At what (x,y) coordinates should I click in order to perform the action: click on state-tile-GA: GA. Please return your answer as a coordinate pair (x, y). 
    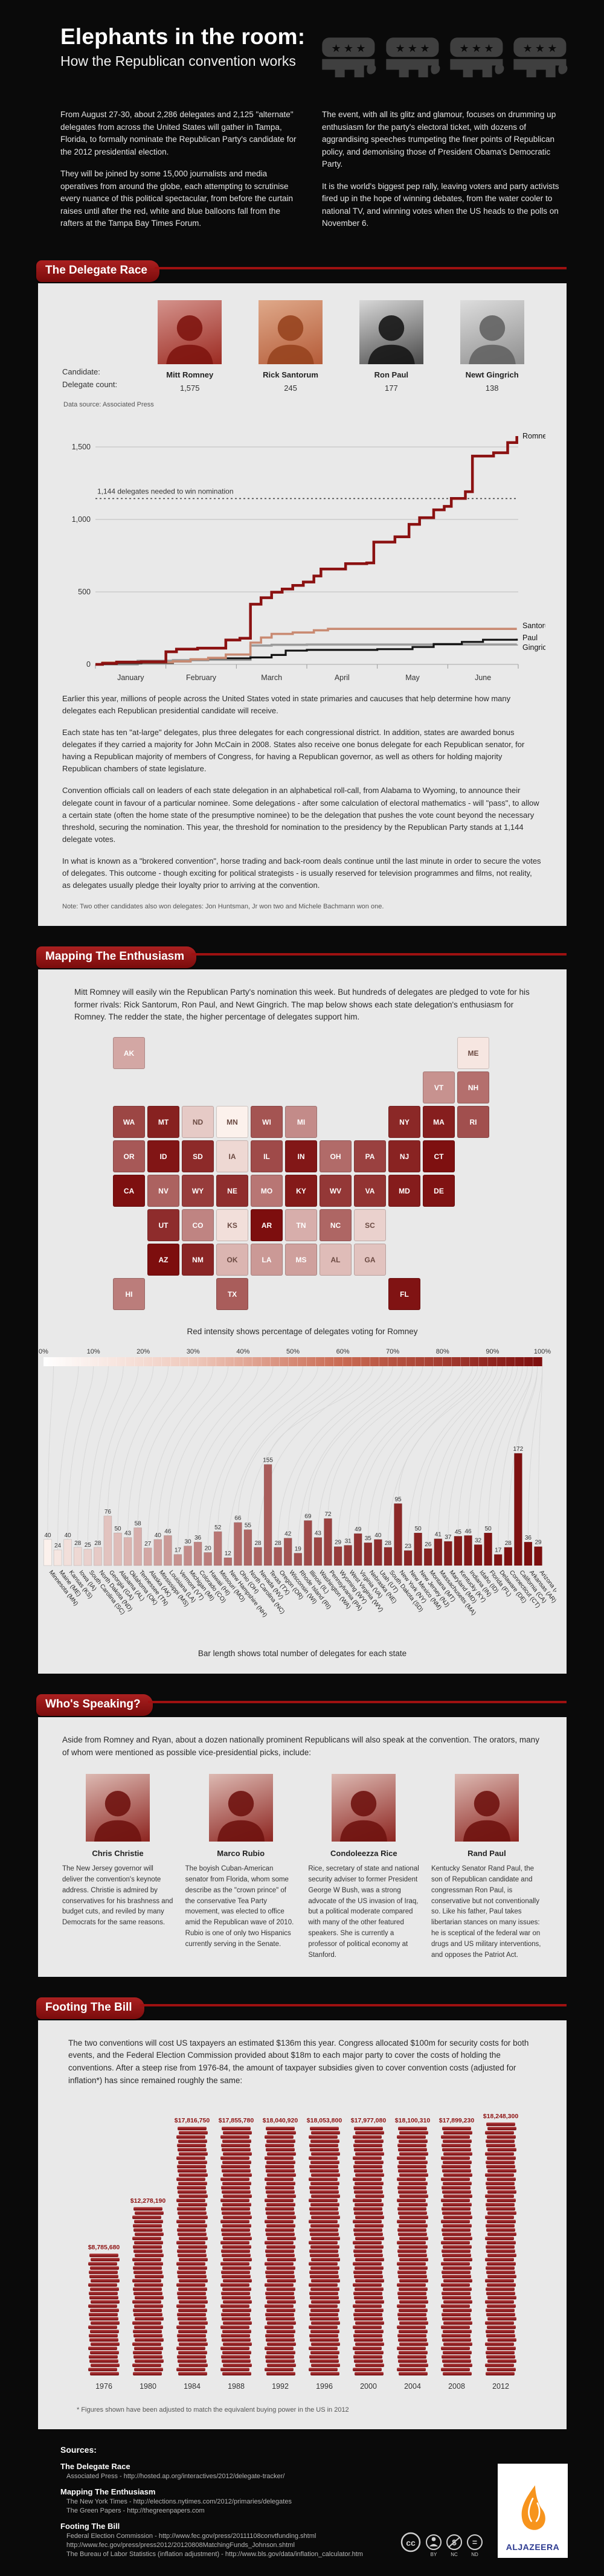
    Looking at the image, I should click on (370, 1260).